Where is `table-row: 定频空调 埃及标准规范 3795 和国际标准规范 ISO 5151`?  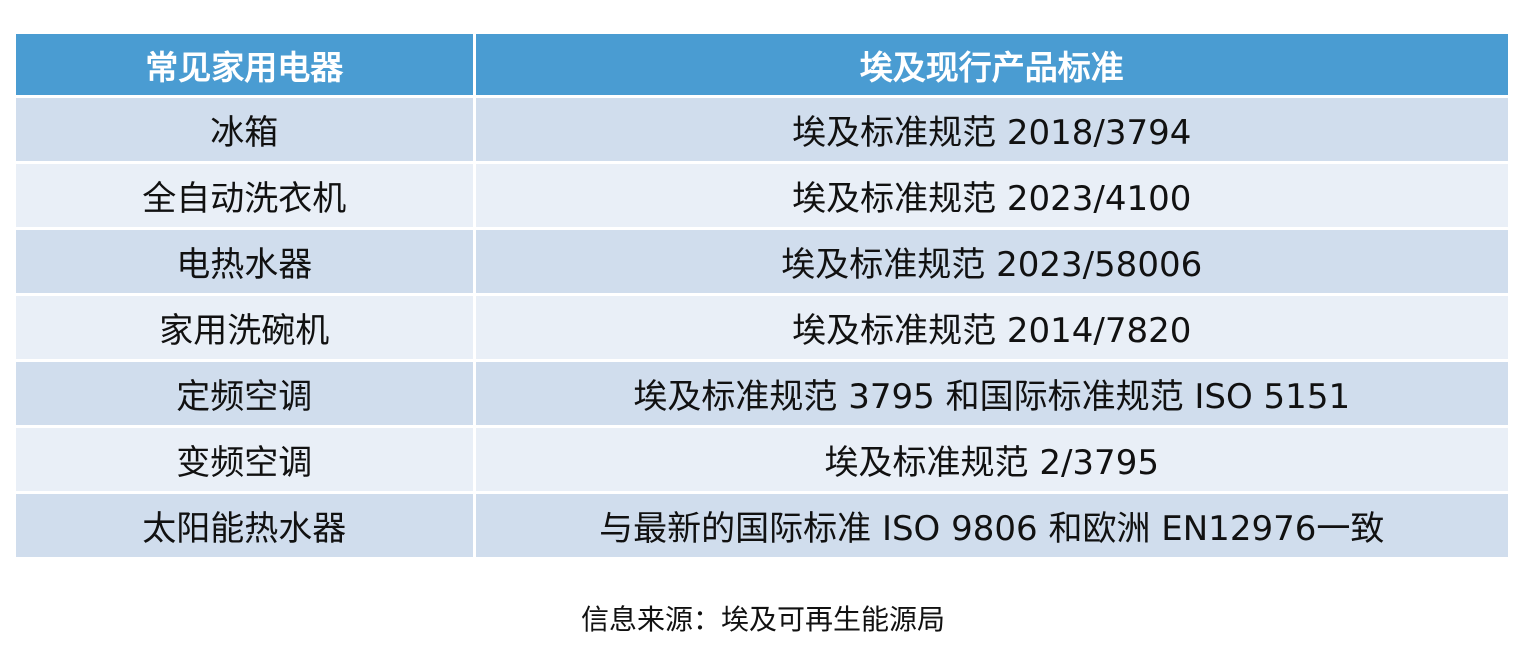
table-row: 定频空调 埃及标准规范 3795 和国际标准规范 ISO 5151 is located at coordinates (762, 394).